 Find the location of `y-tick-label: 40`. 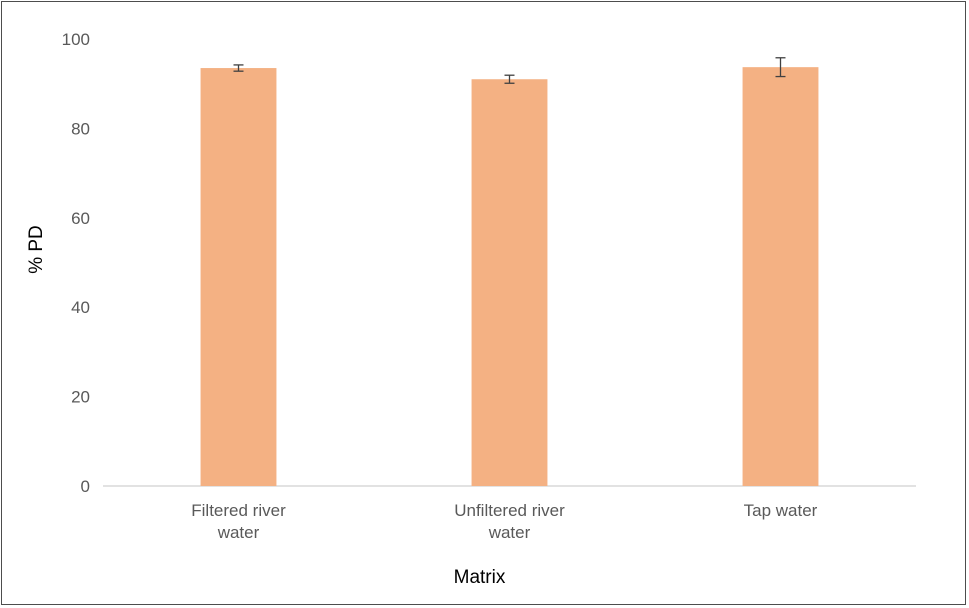

y-tick-label: 40 is located at coordinates (80, 307).